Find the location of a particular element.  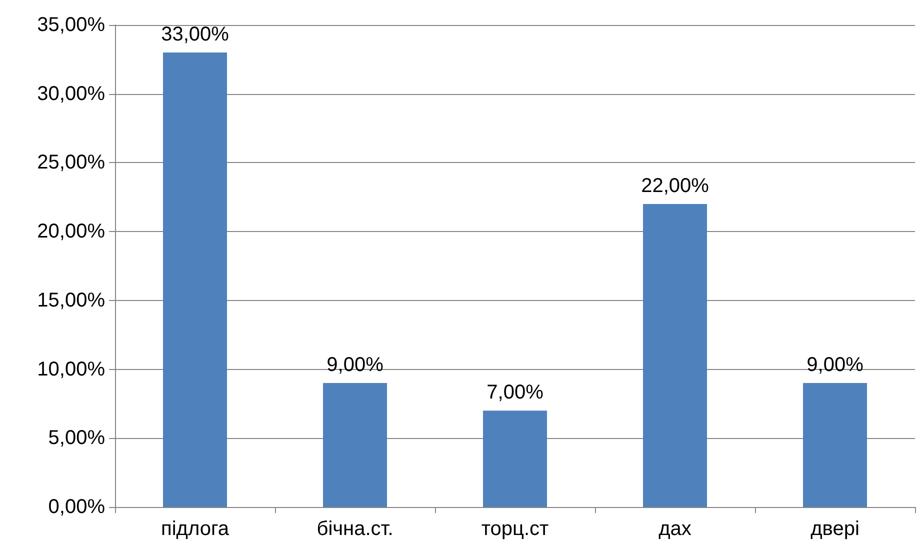

data-label: 7,00% is located at coordinates (515, 393).